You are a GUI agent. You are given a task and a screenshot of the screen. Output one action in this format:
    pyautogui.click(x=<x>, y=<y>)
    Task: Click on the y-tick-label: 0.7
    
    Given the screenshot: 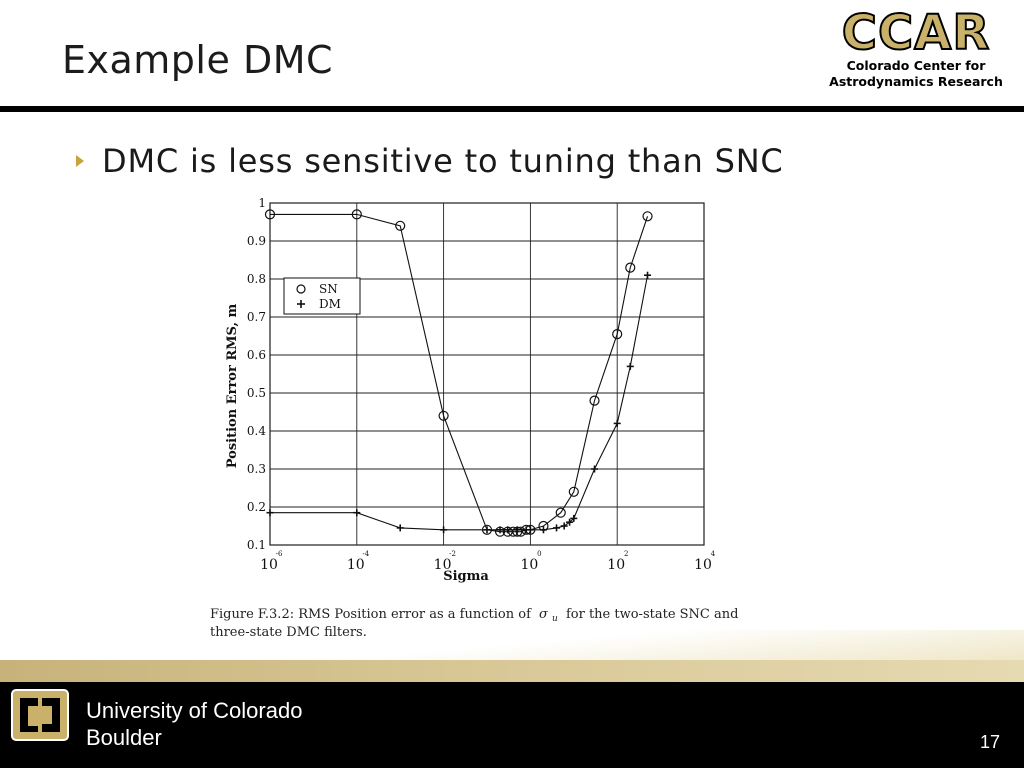 What is the action you would take?
    pyautogui.click(x=256, y=317)
    